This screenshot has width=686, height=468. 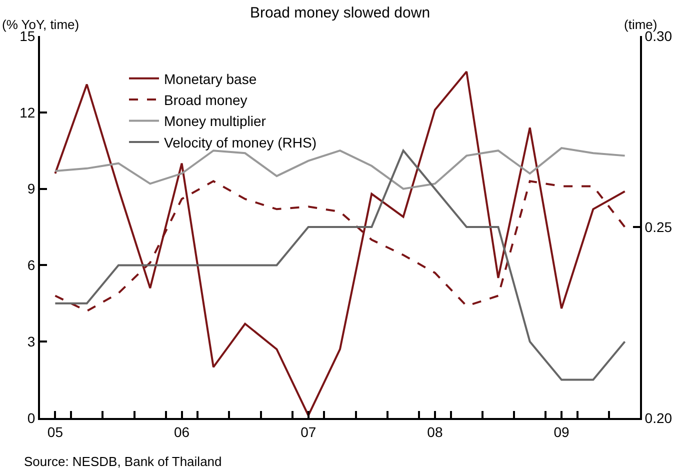 I want to click on y-tick-label: 9, so click(x=31, y=188).